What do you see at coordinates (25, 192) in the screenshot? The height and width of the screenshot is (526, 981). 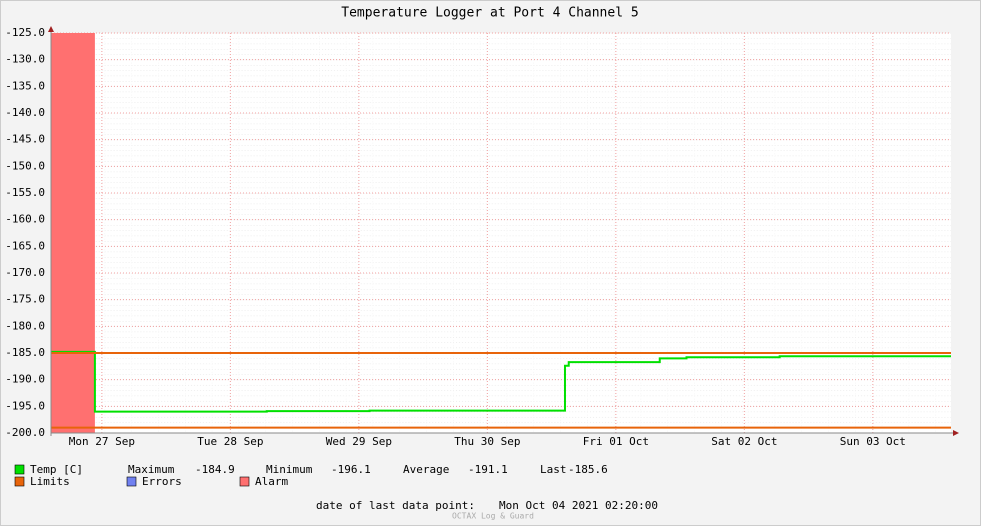 I see `y-tick-label: -155.0` at bounding box center [25, 192].